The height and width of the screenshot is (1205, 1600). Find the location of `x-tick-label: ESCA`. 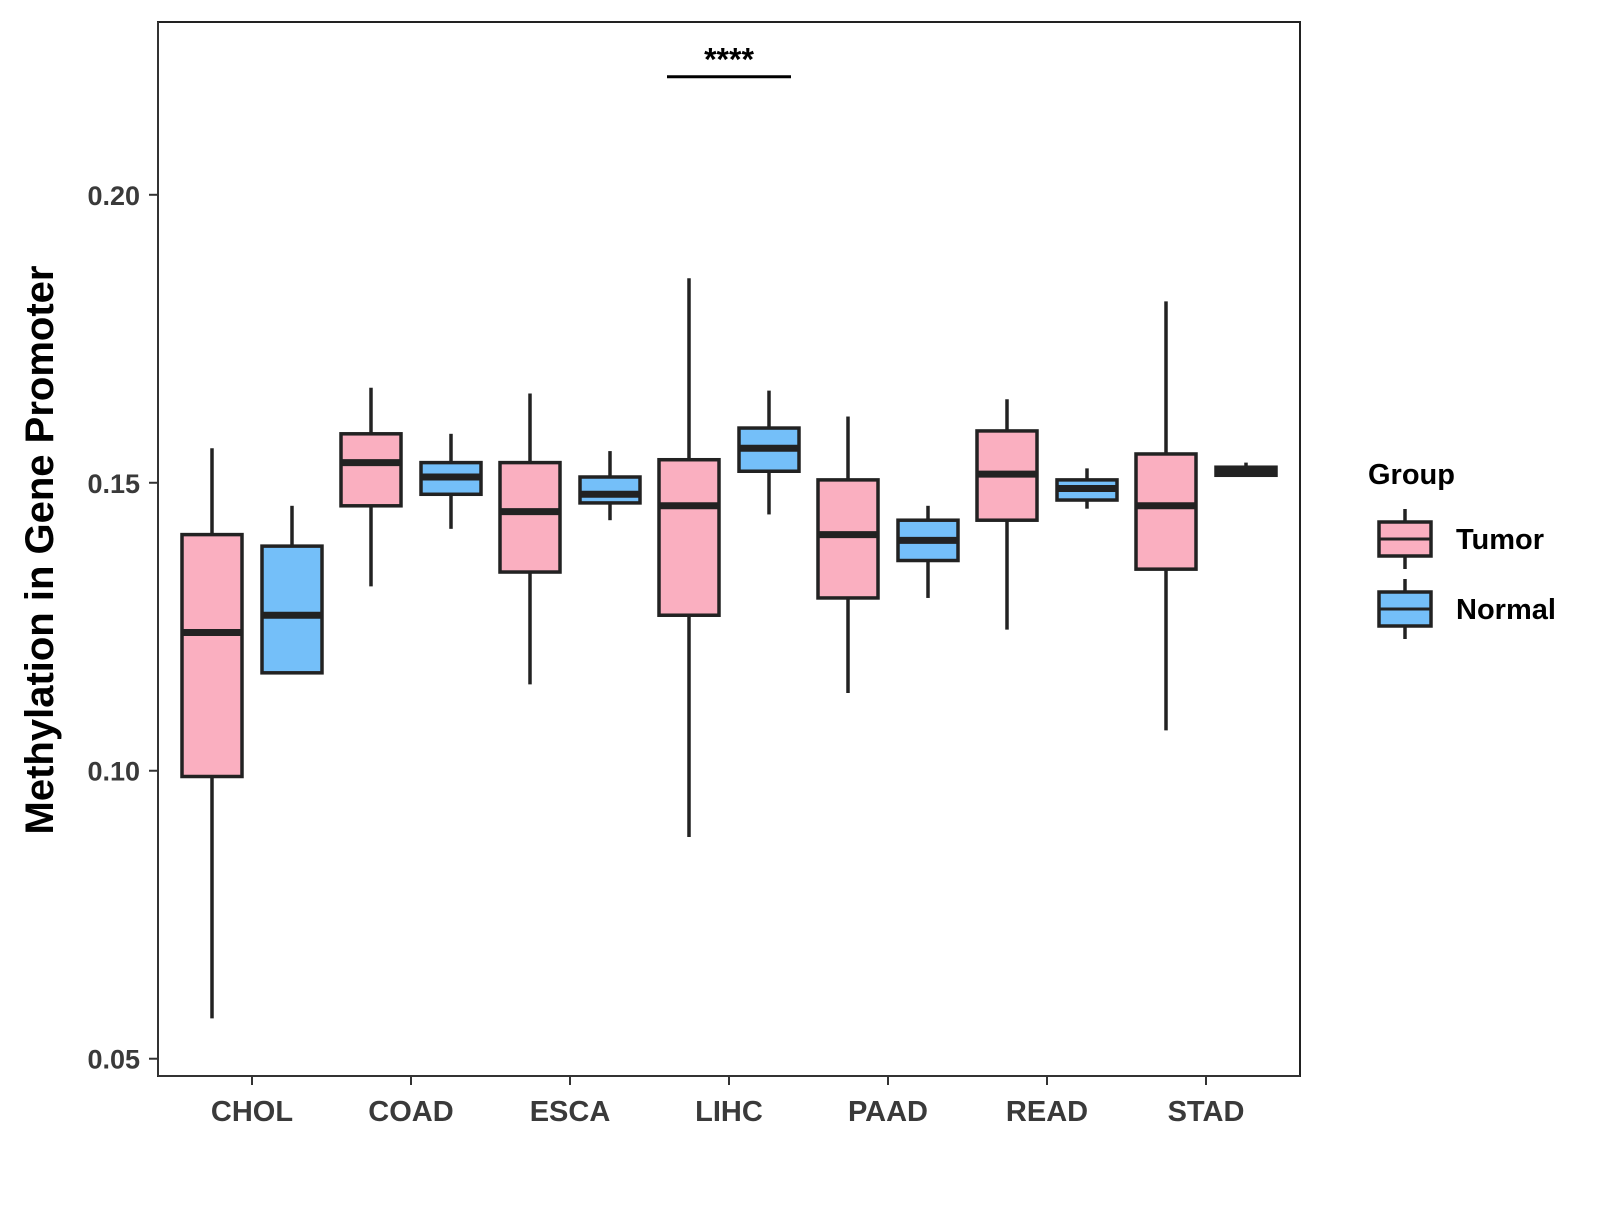

x-tick-label: ESCA is located at coordinates (570, 1112).